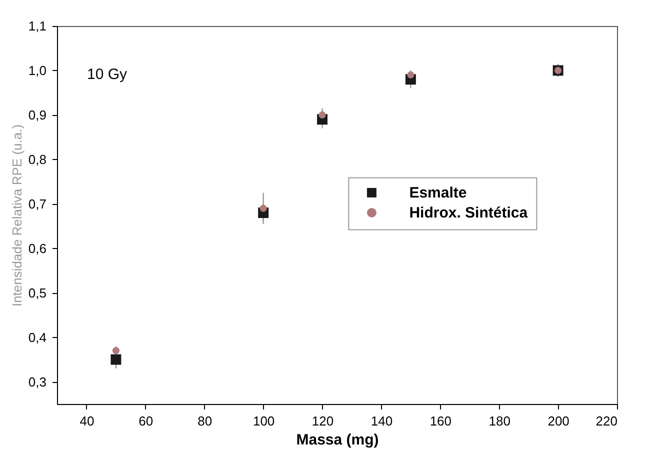  Describe the element at coordinates (37, 292) in the screenshot. I see `y-tick-label: 0,5` at that location.